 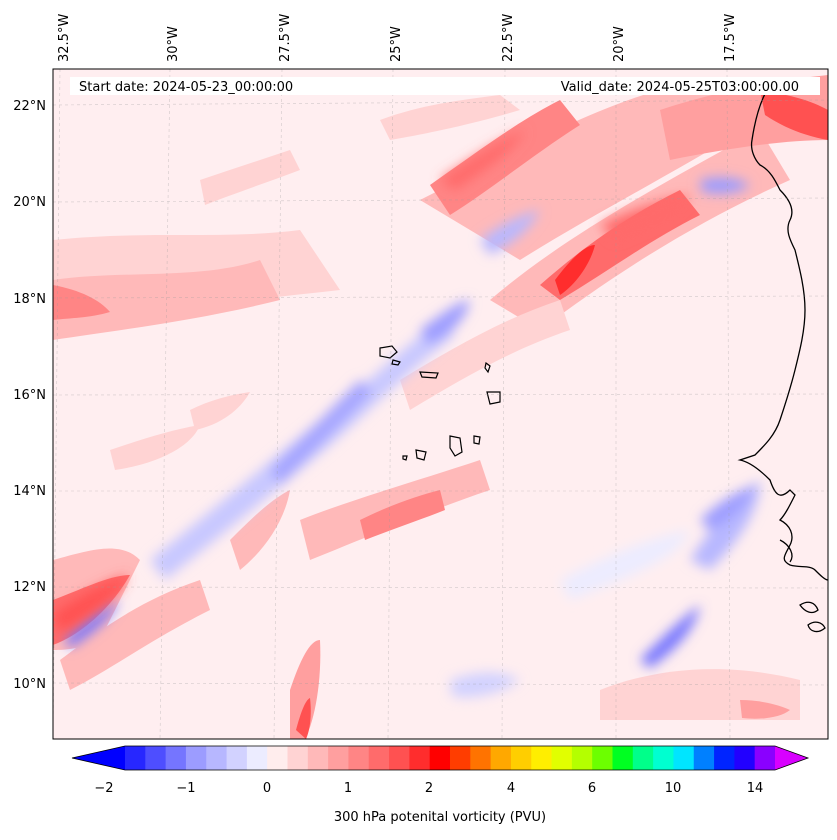 What do you see at coordinates (103, 788) in the screenshot?
I see `colorbar-tick: −2` at bounding box center [103, 788].